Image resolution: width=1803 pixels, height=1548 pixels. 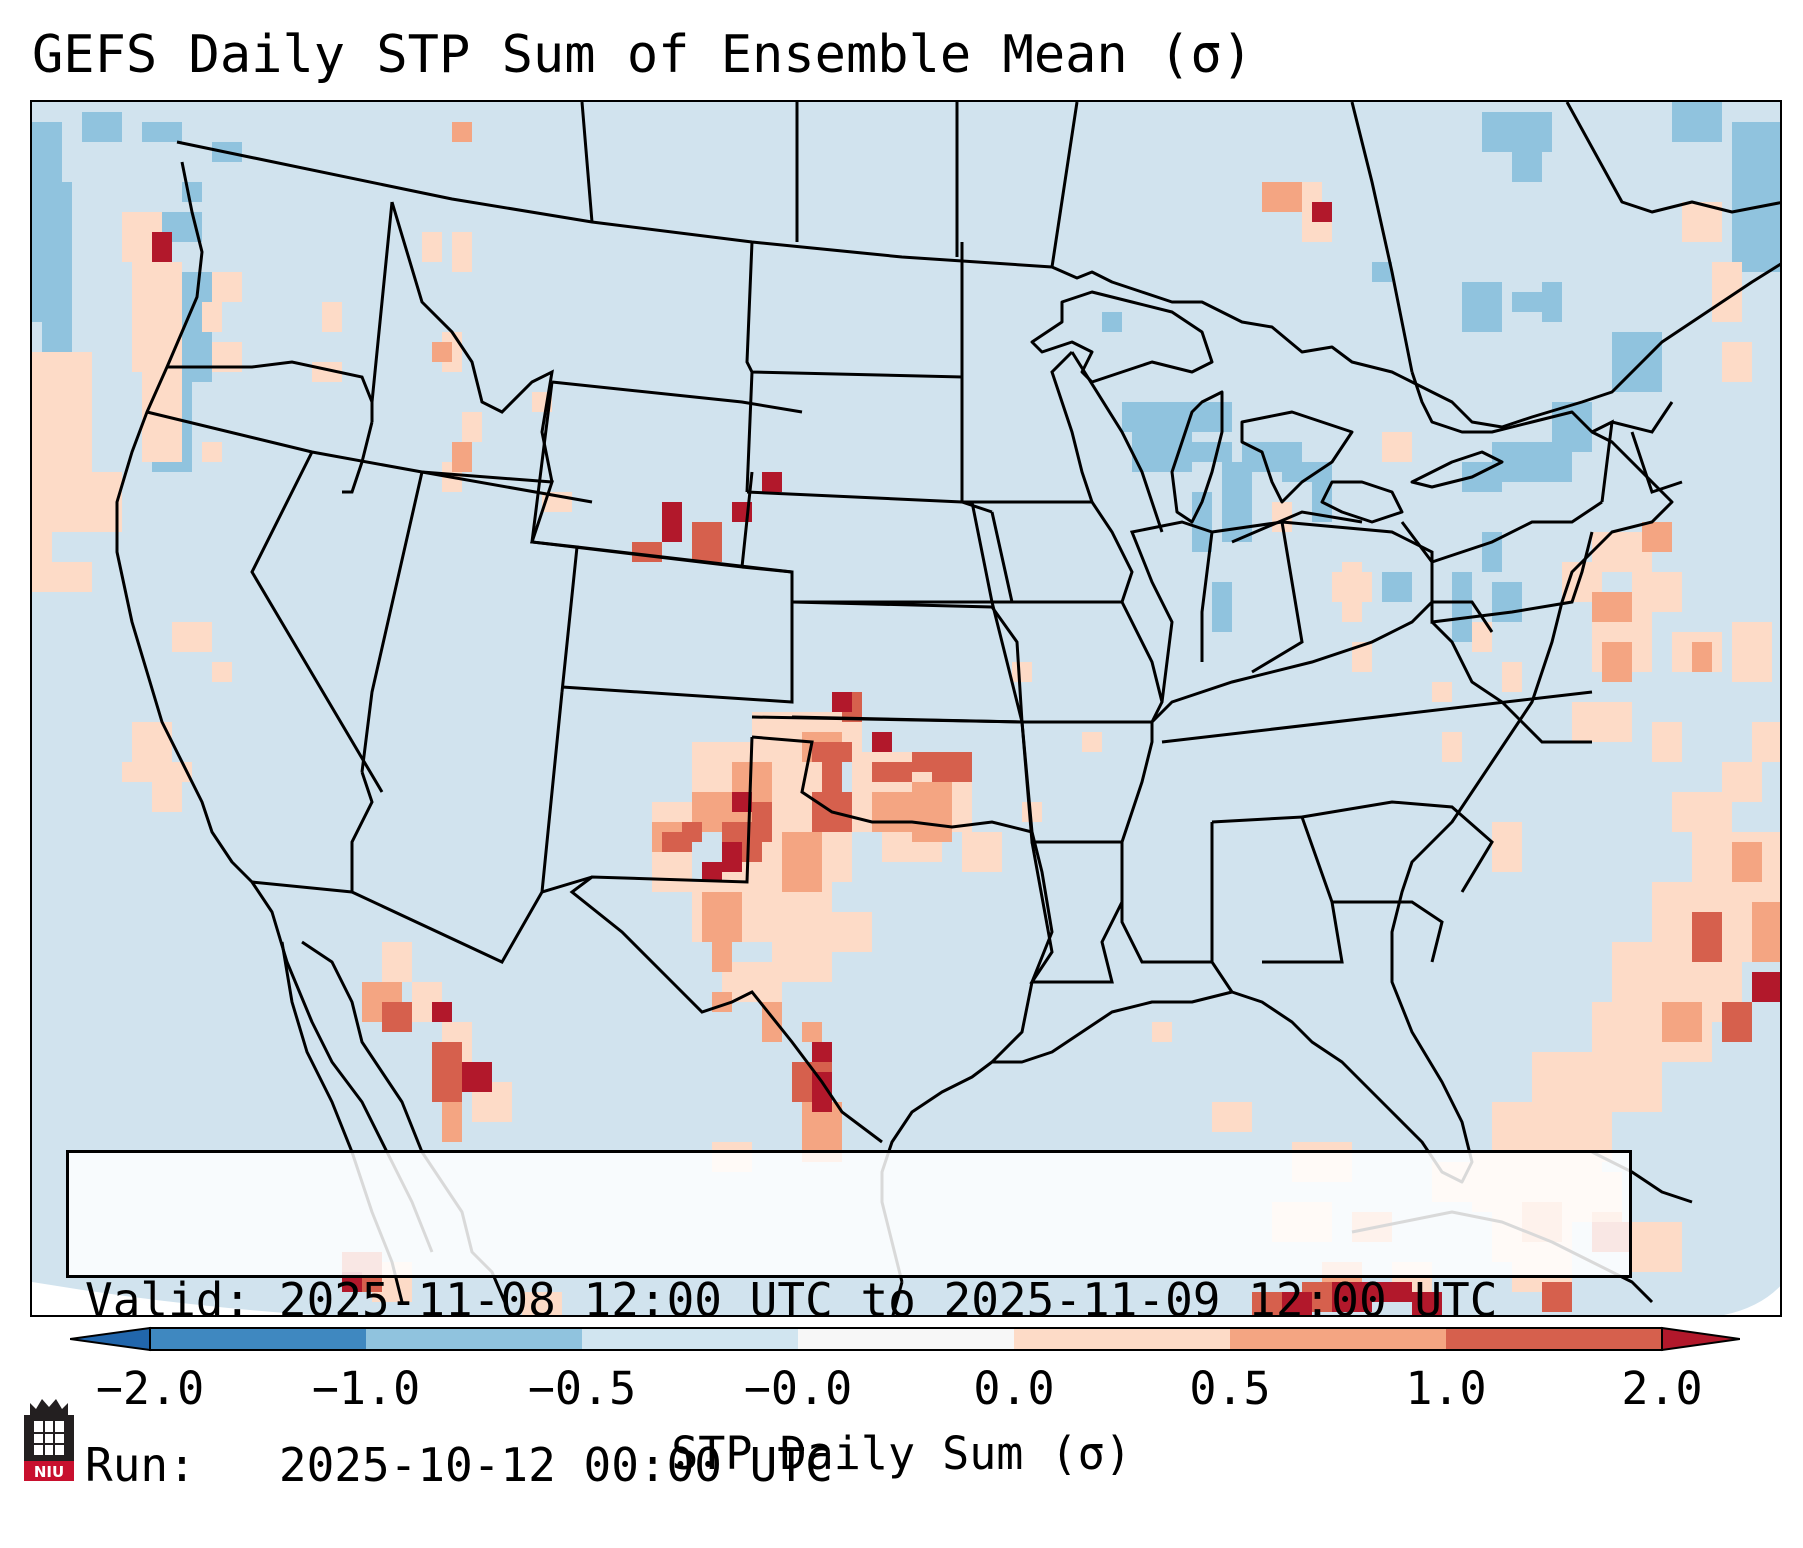 What do you see at coordinates (582, 1388) in the screenshot?
I see `colorbar-tick-label: −0.5` at bounding box center [582, 1388].